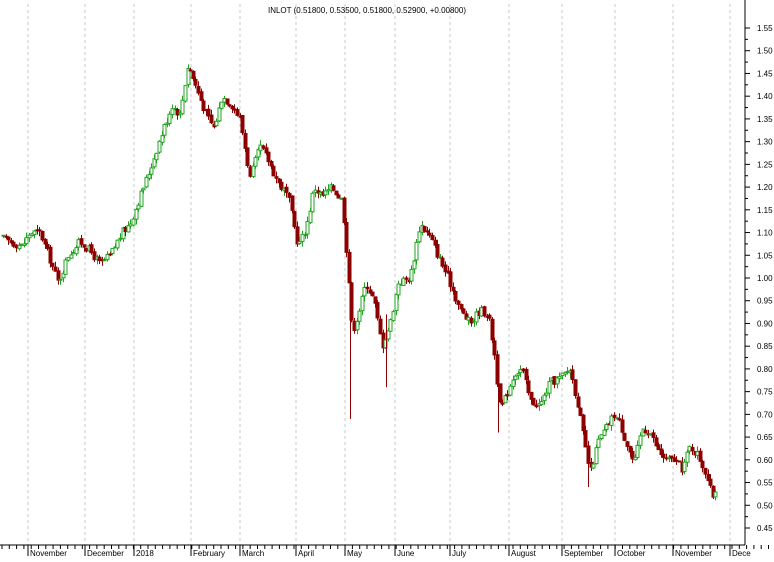 Image resolution: width=774 pixels, height=562 pixels. I want to click on x-tick-label: June, so click(406, 553).